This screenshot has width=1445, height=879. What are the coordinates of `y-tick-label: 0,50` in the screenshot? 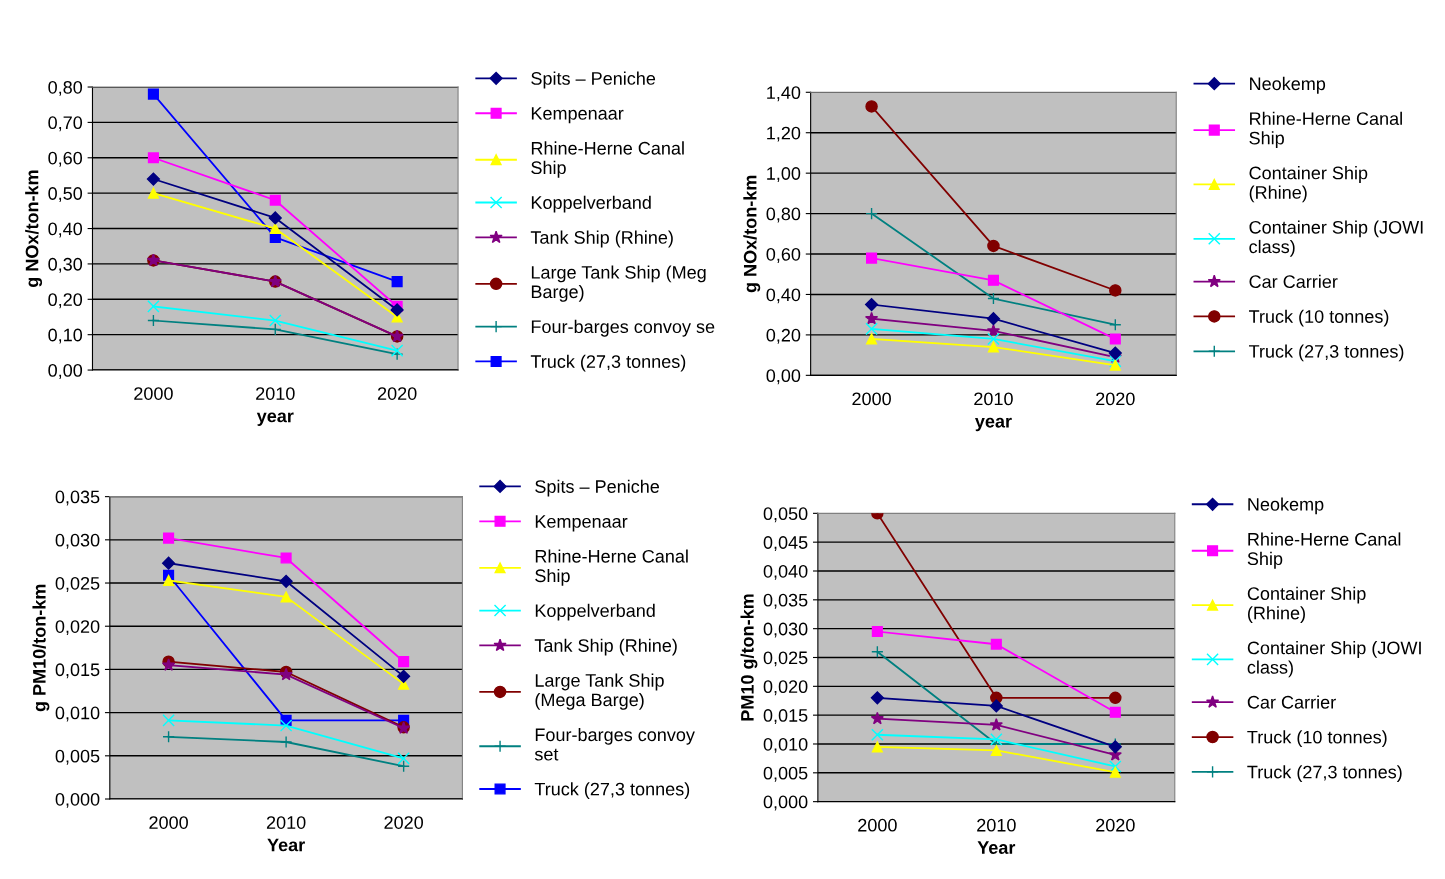 It's located at (65, 195).